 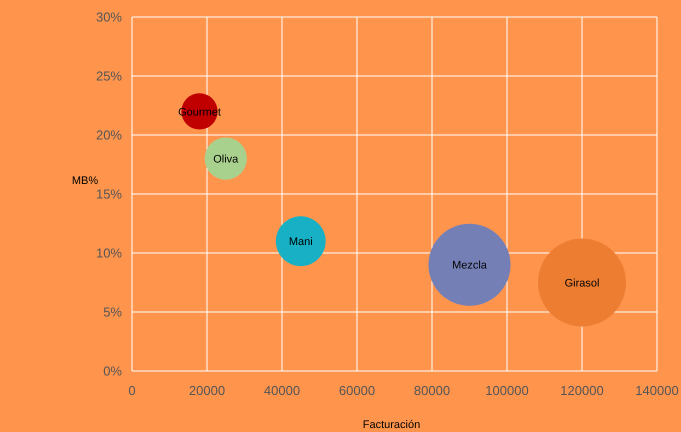 I want to click on series-label: Oliva, so click(x=226, y=159).